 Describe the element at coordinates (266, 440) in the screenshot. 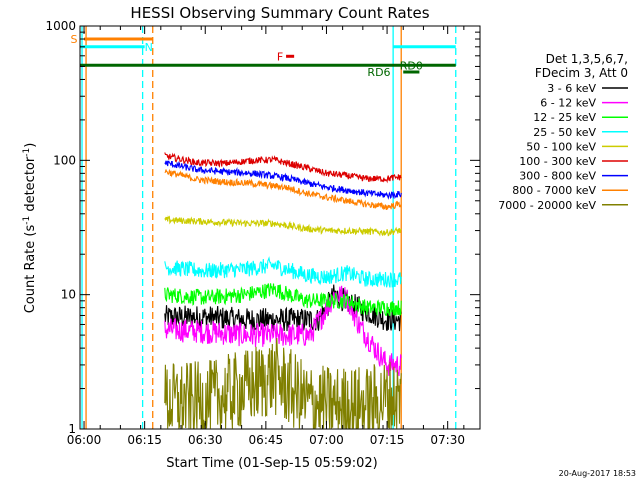

I see `x-tick-label: 06:45` at that location.